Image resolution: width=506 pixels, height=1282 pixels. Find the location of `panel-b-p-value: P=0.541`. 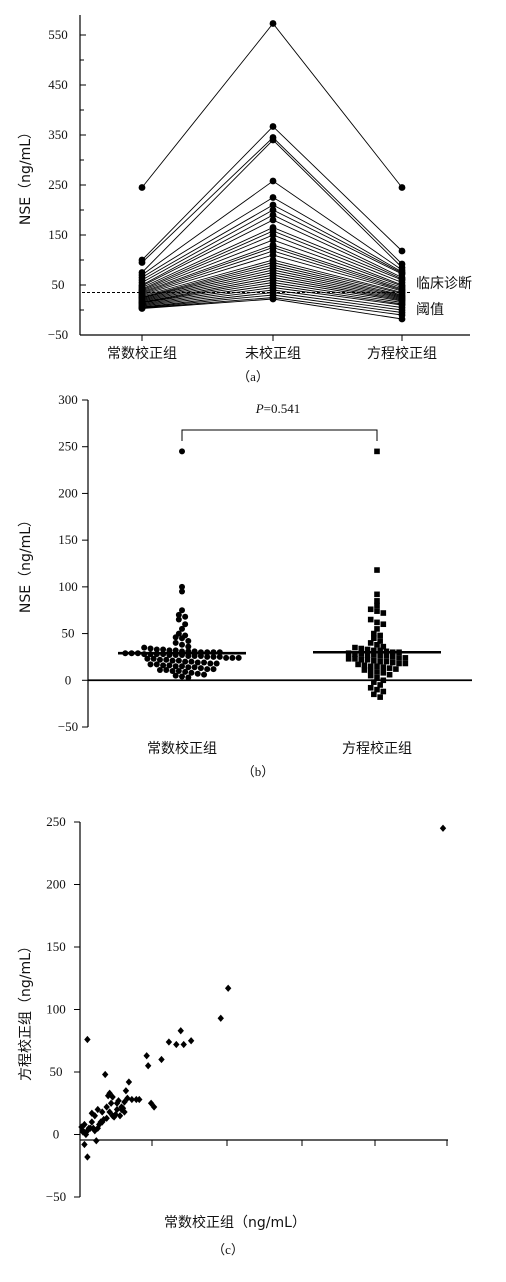

panel-b-p-value: P=0.541 is located at coordinates (278, 408).